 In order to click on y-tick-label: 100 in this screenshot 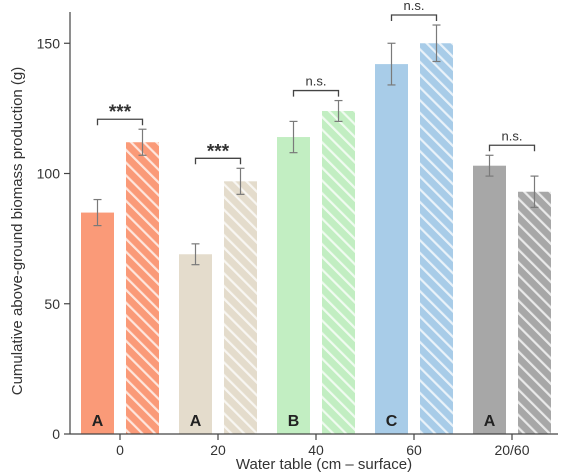, I will do `click(49, 174)`.